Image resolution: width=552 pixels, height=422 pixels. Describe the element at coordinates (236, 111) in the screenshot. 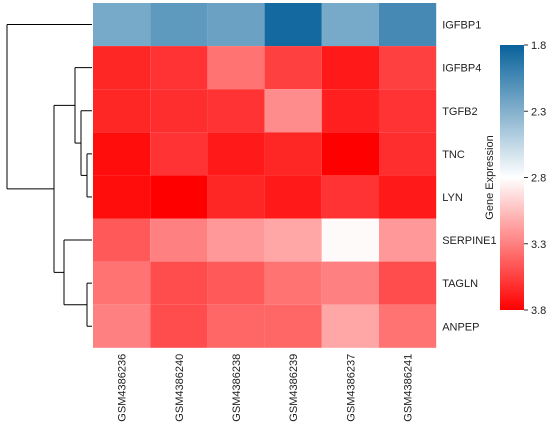

I see `heatmap-cell-tgfb2-gsm4386238` at that location.